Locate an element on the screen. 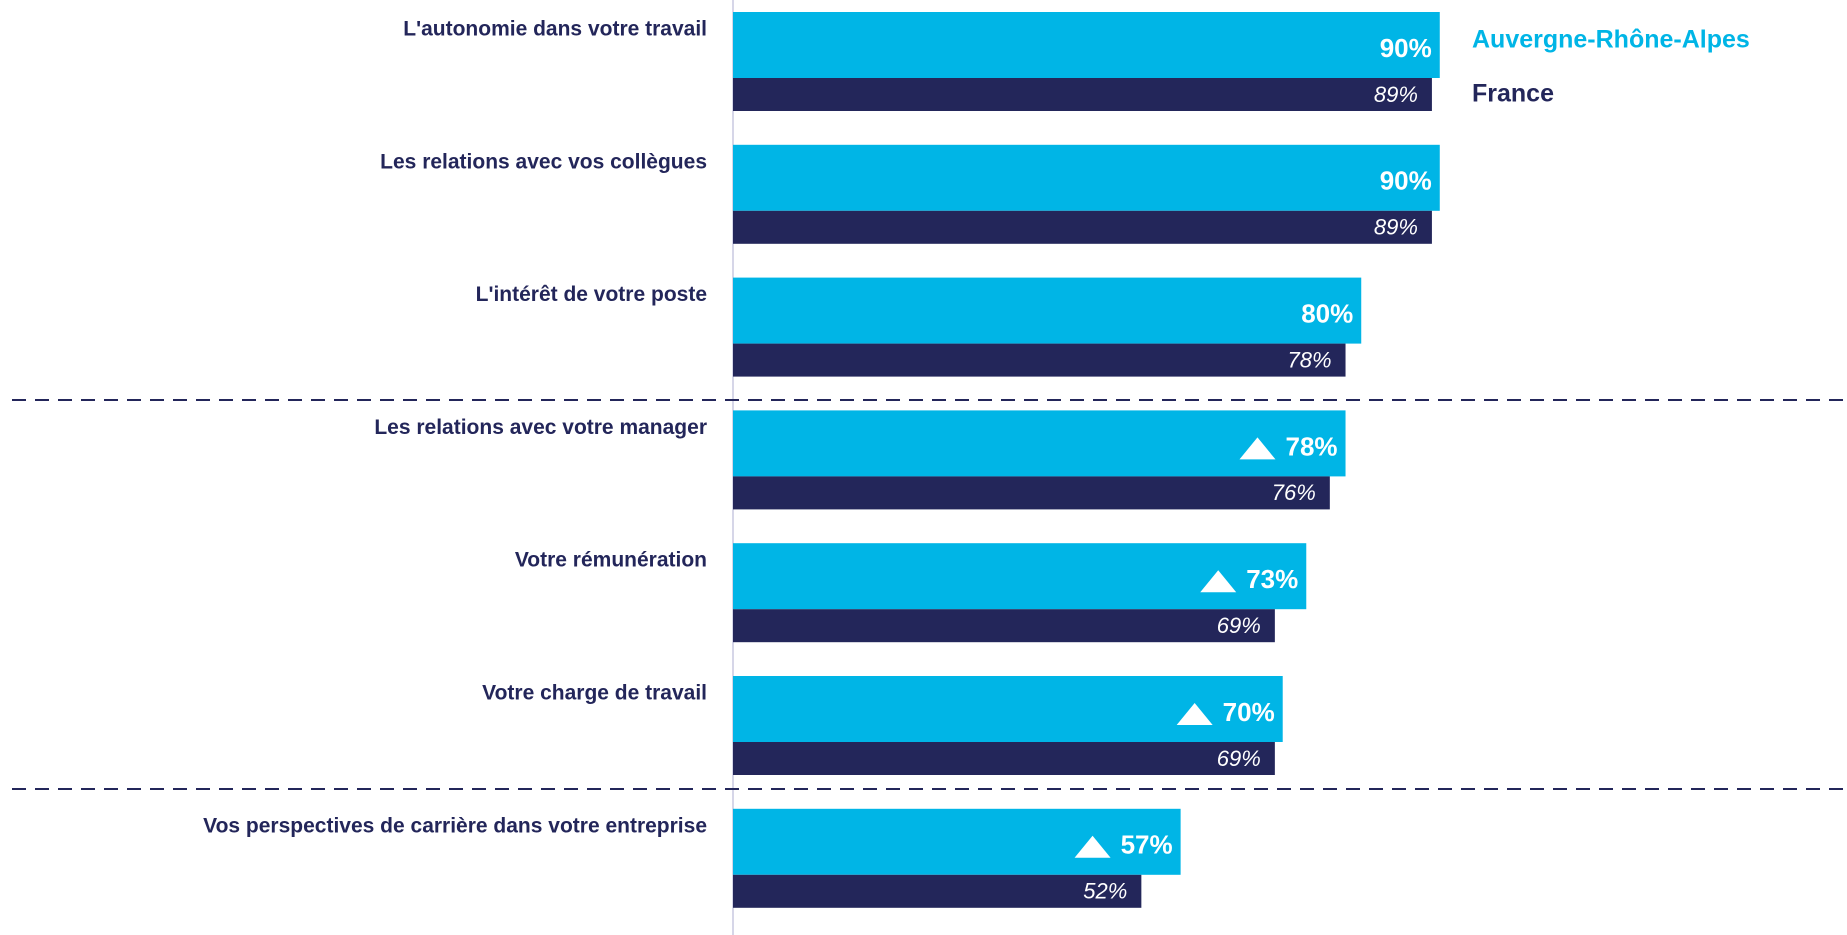  category-label: Votre rémunération is located at coordinates (611, 560).